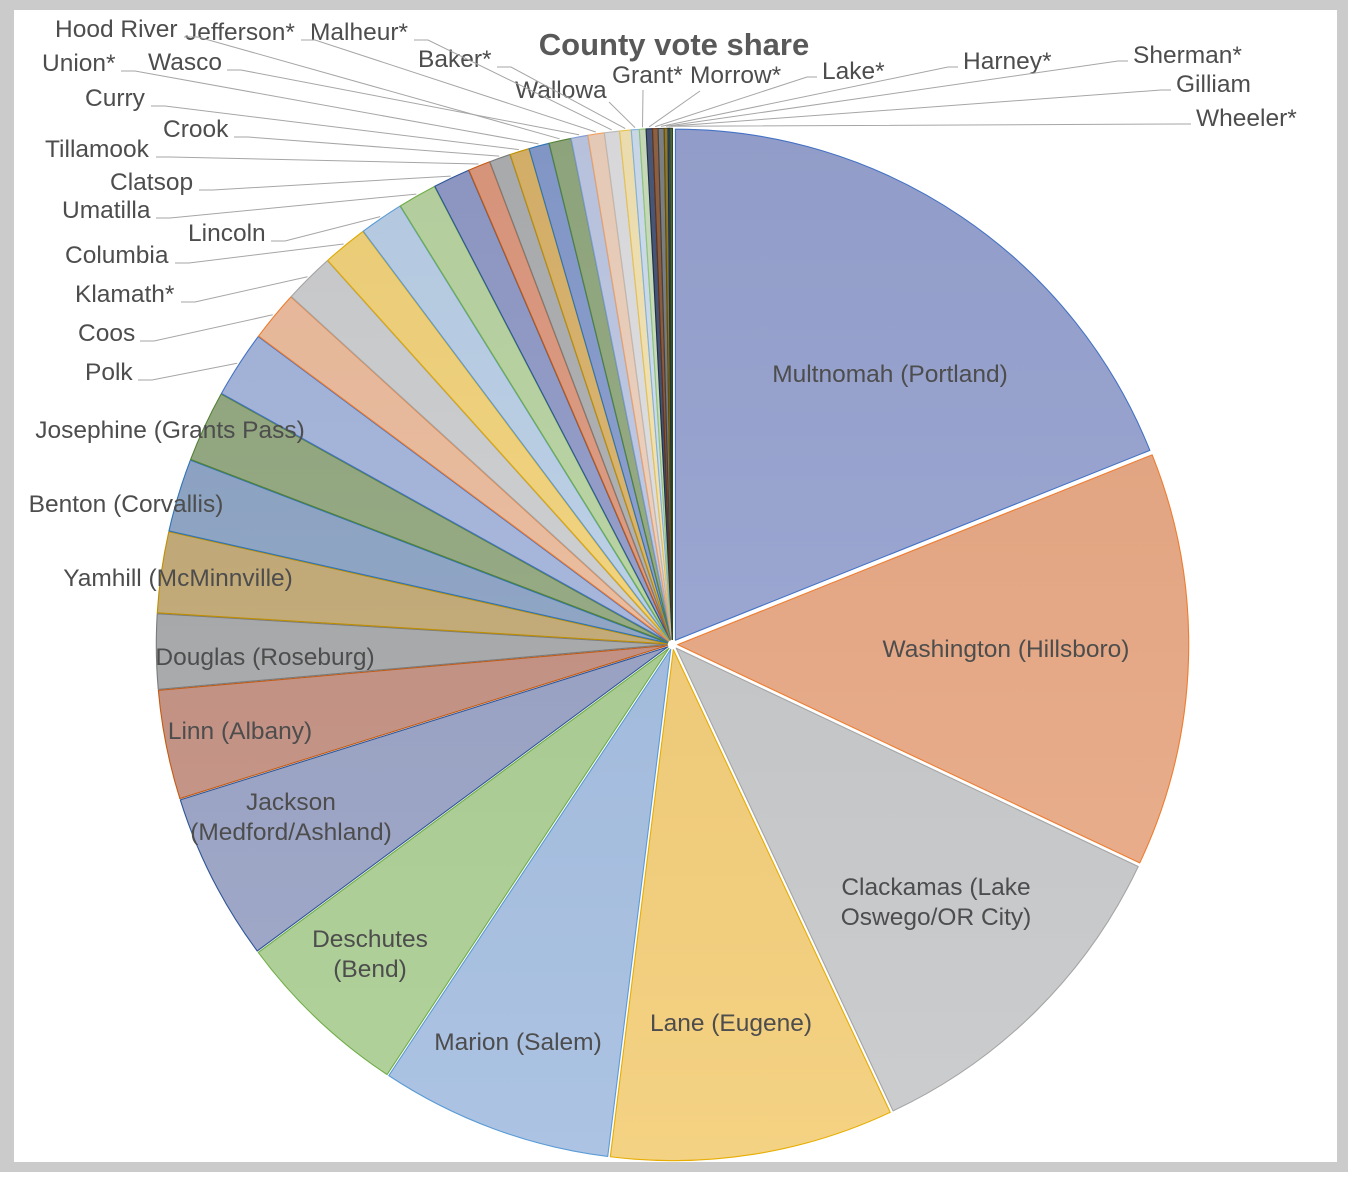 The height and width of the screenshot is (1177, 1348). Describe the element at coordinates (117, 255) in the screenshot. I see `svg-text: Columbia` at that location.